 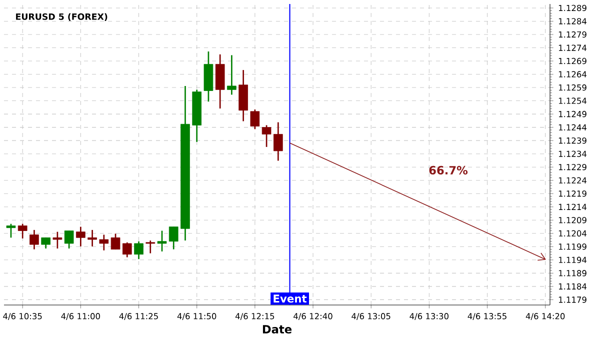 What do you see at coordinates (62, 17) in the screenshot?
I see `text: EURUSD 5 (FOREX)` at bounding box center [62, 17].